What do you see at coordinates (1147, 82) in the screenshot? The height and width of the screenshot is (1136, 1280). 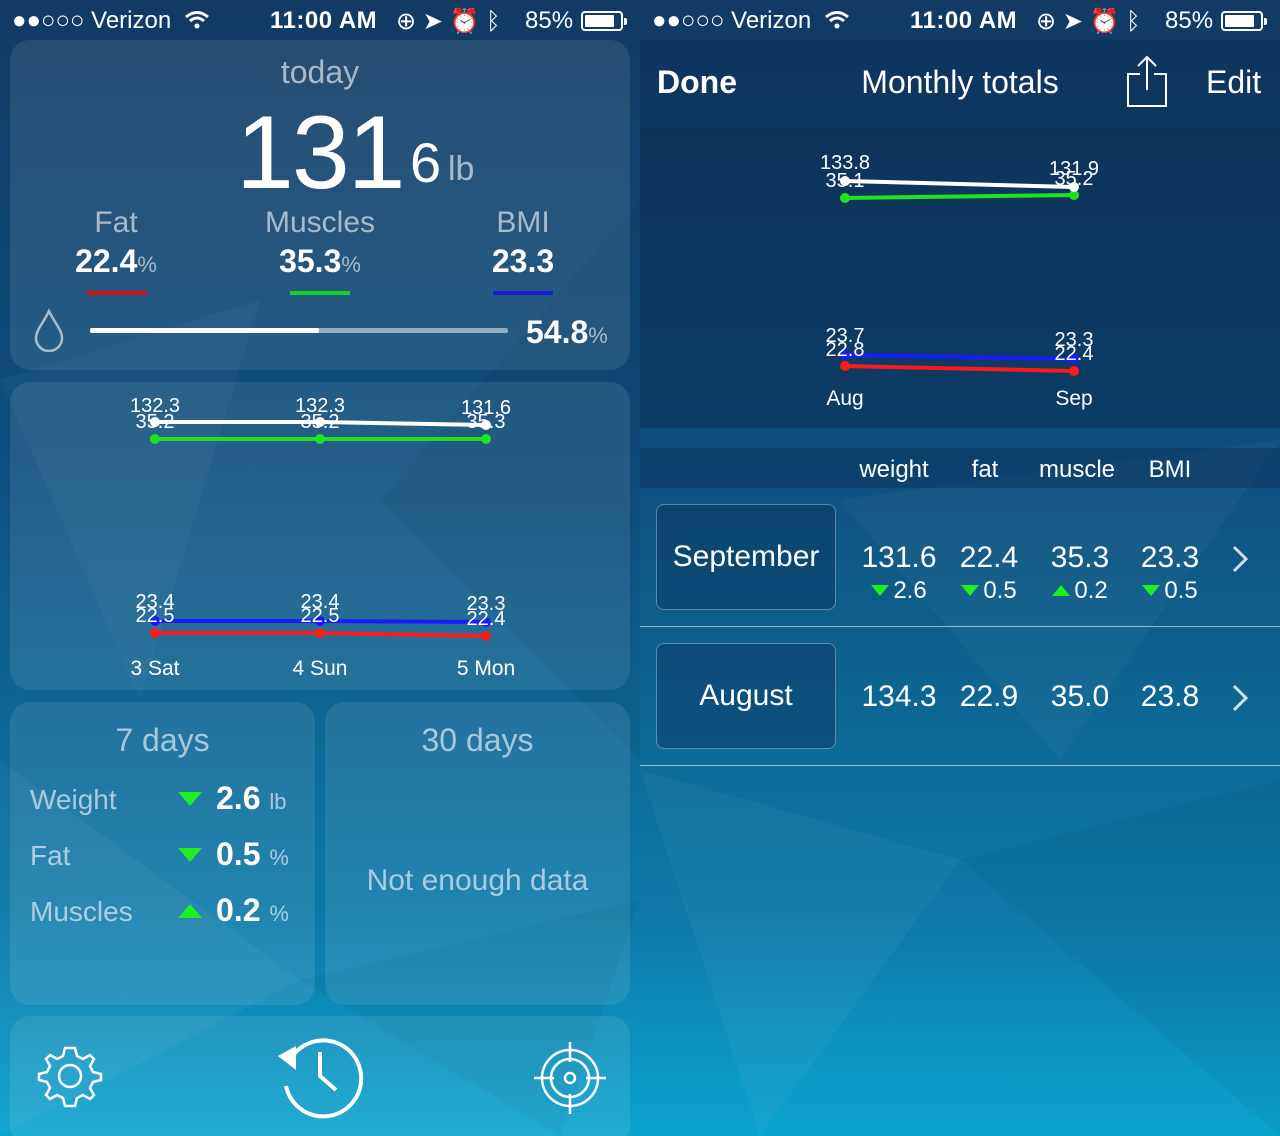 I see `share-icon` at bounding box center [1147, 82].